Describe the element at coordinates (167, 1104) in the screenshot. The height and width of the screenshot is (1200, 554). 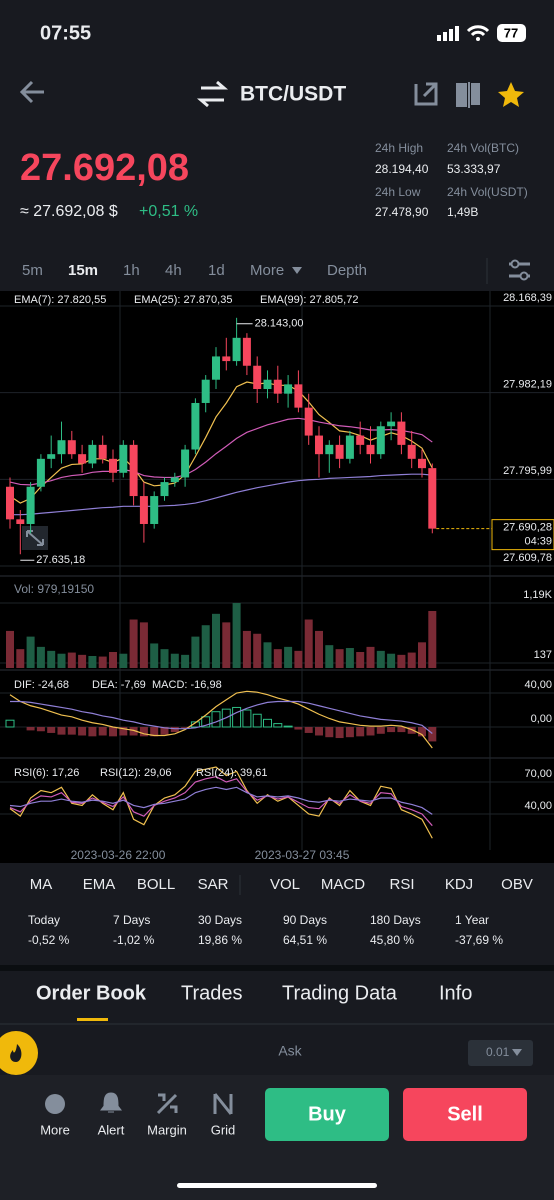
I see `margin-icon` at that location.